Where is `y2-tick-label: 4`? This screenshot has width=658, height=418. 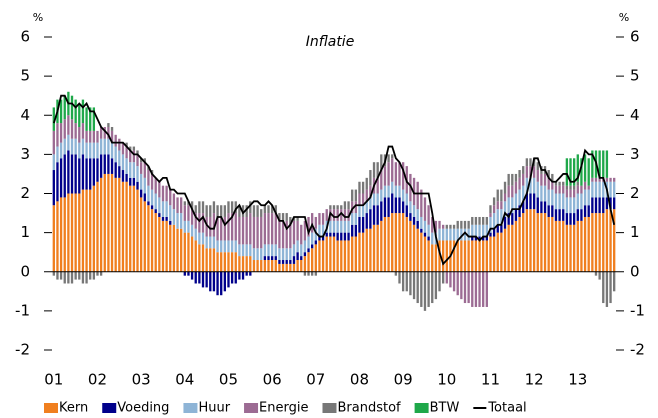
y2-tick-label: 4 is located at coordinates (635, 115).